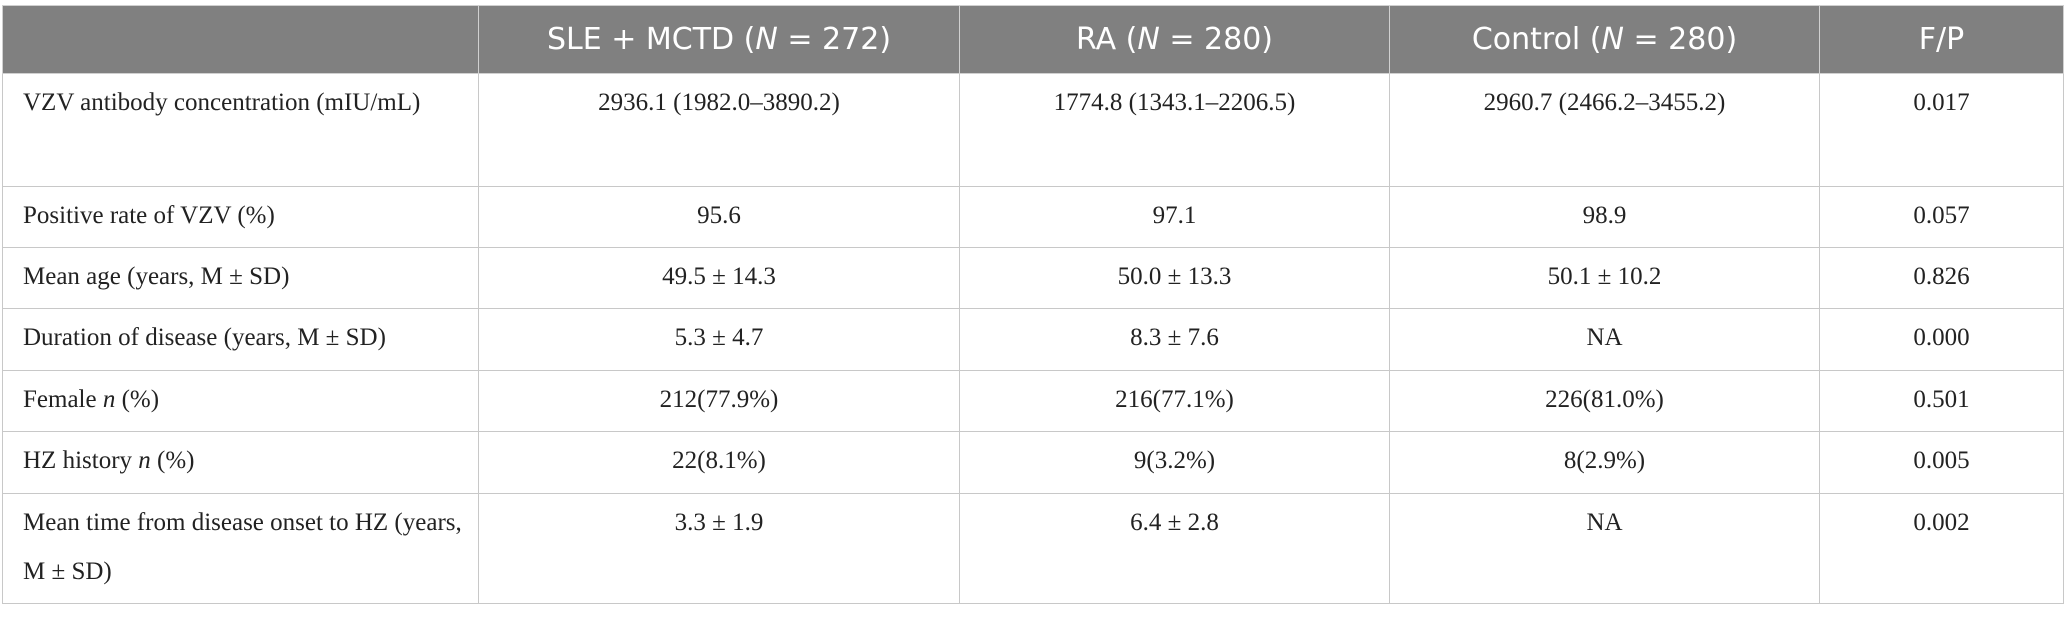 The width and height of the screenshot is (2067, 621). Describe the element at coordinates (1174, 548) in the screenshot. I see `cell: 6.4 ± 2.8` at that location.